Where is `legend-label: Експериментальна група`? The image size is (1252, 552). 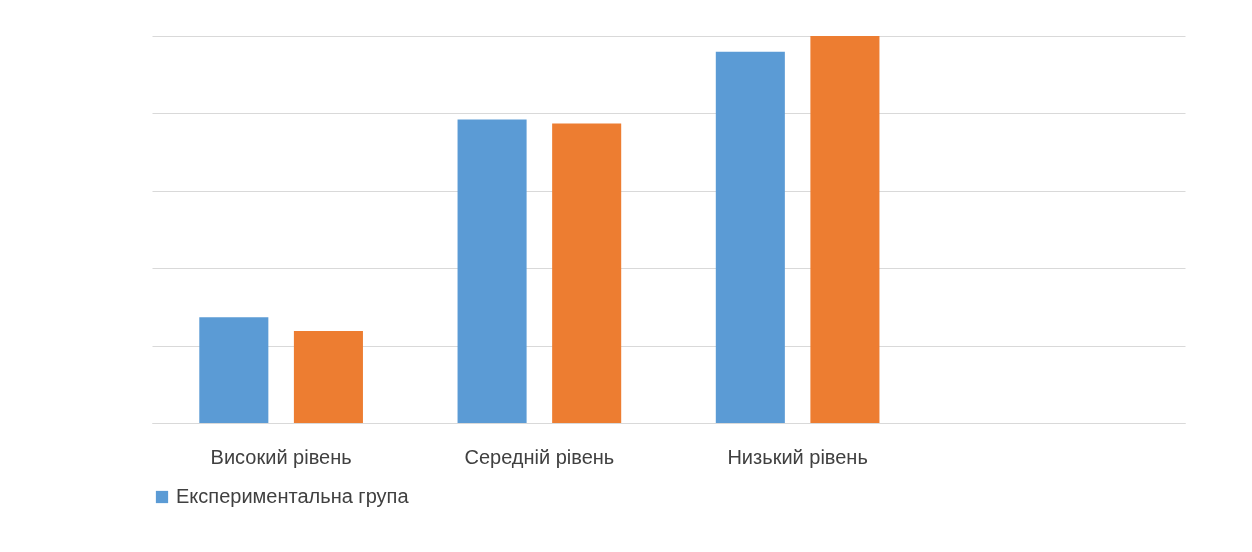 legend-label: Експериментальна група is located at coordinates (293, 496).